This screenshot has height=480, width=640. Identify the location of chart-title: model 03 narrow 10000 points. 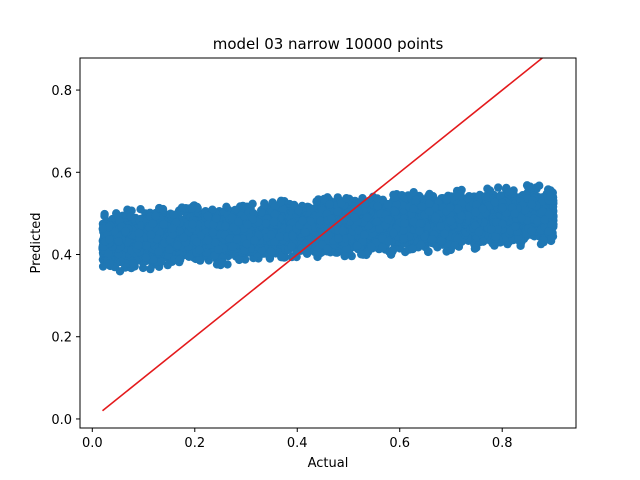
(328, 44).